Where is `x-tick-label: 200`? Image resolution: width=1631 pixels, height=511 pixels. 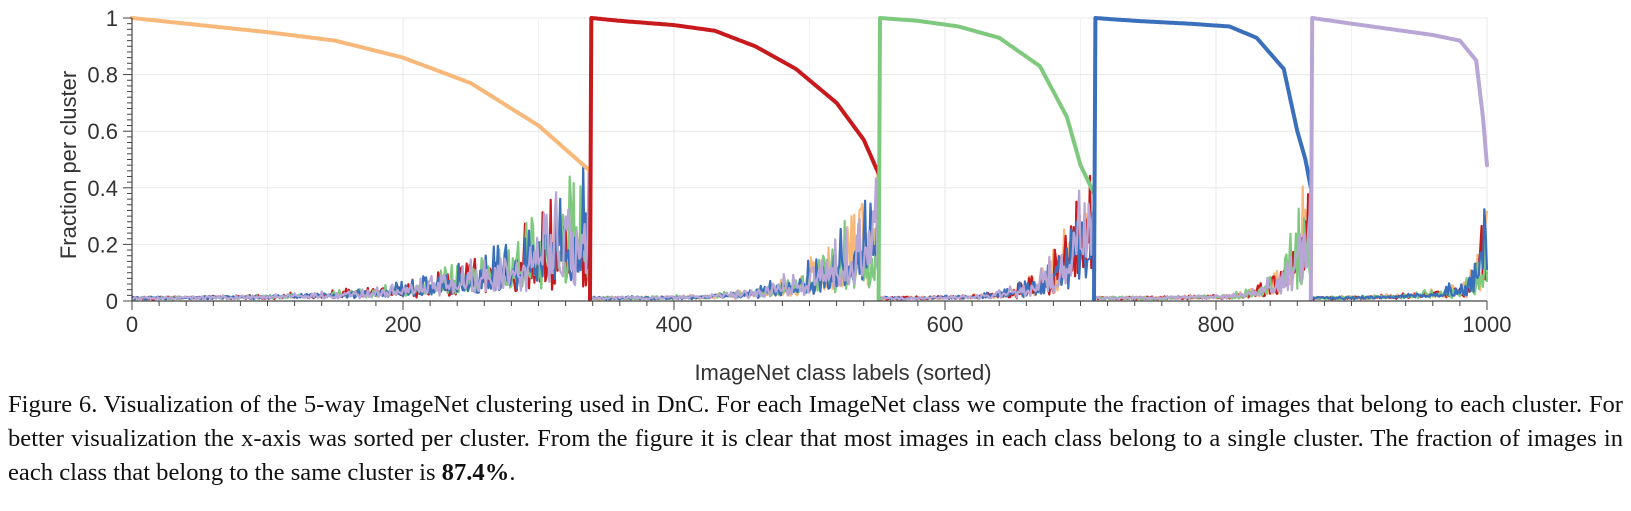 x-tick-label: 200 is located at coordinates (403, 324).